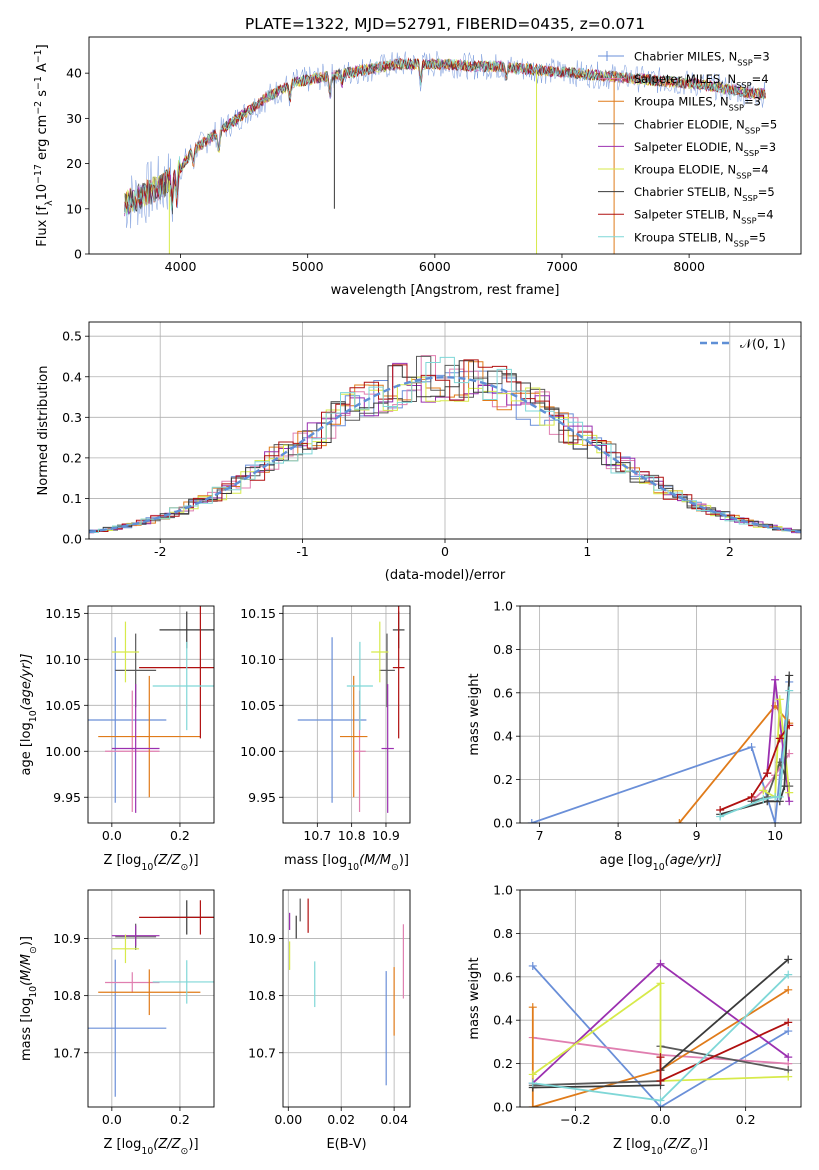  Describe the element at coordinates (394, 1119) in the screenshot. I see `x-tick-label: 0.04` at that location.